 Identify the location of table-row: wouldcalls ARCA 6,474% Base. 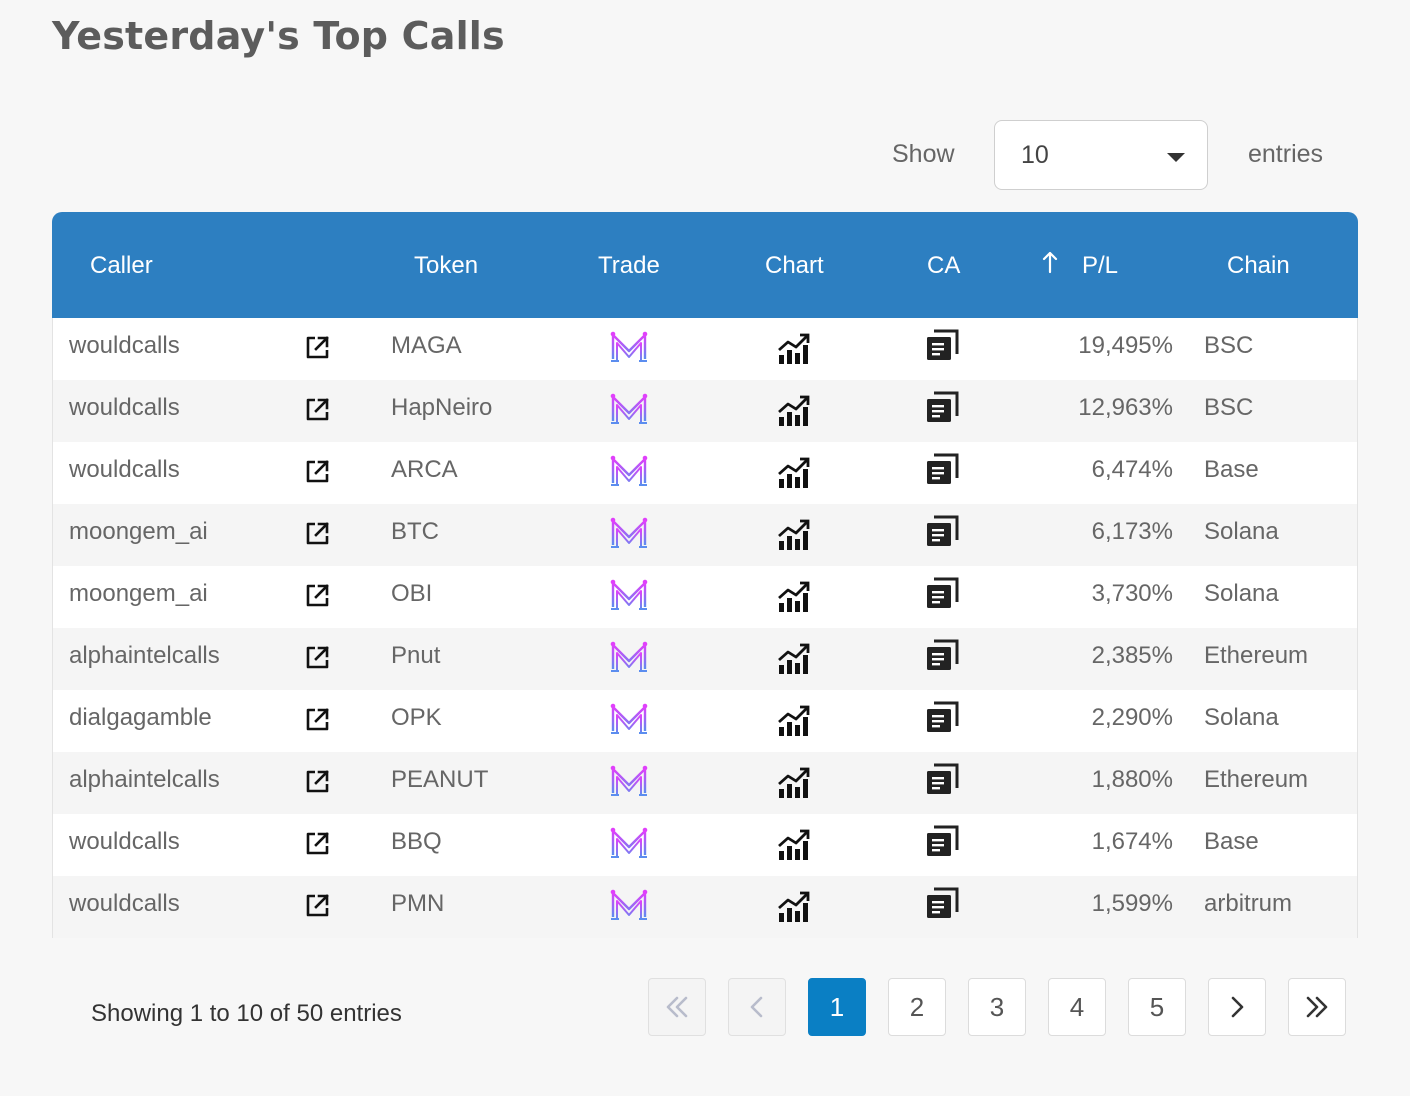
(705, 473).